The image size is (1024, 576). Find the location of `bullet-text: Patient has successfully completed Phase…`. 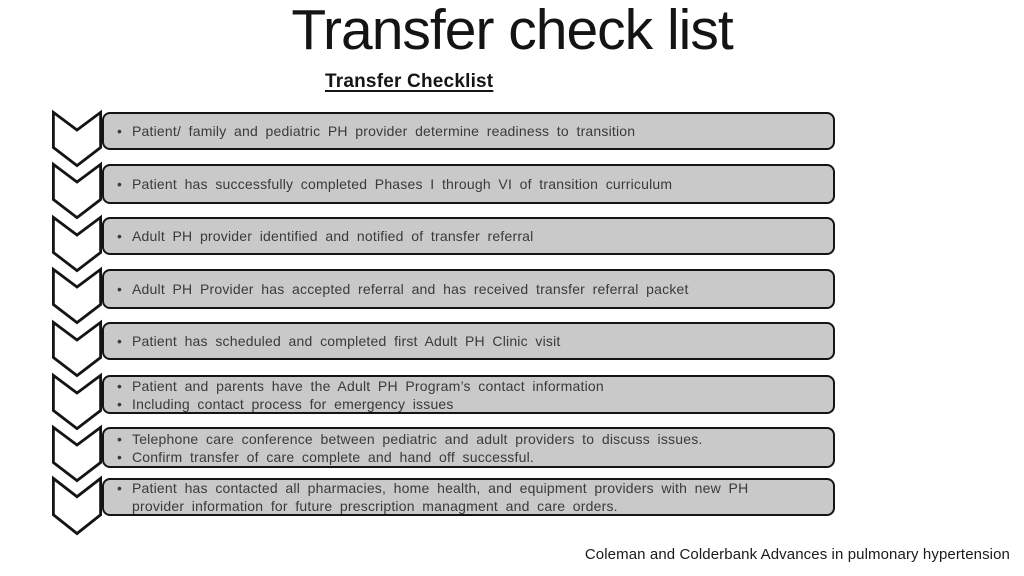

bullet-text: Patient has successfully completed Phase… is located at coordinates (402, 184).